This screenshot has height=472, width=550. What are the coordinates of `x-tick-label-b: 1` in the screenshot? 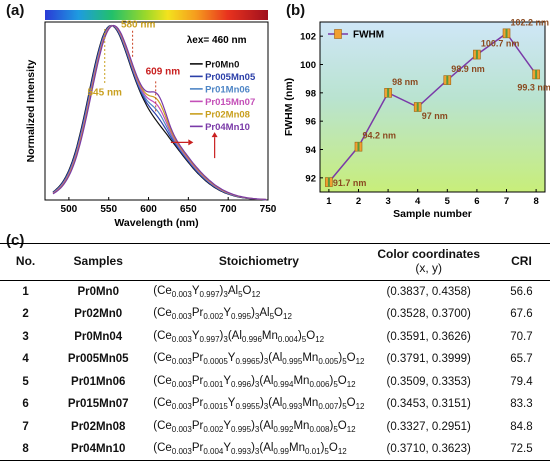 It's located at (329, 201).